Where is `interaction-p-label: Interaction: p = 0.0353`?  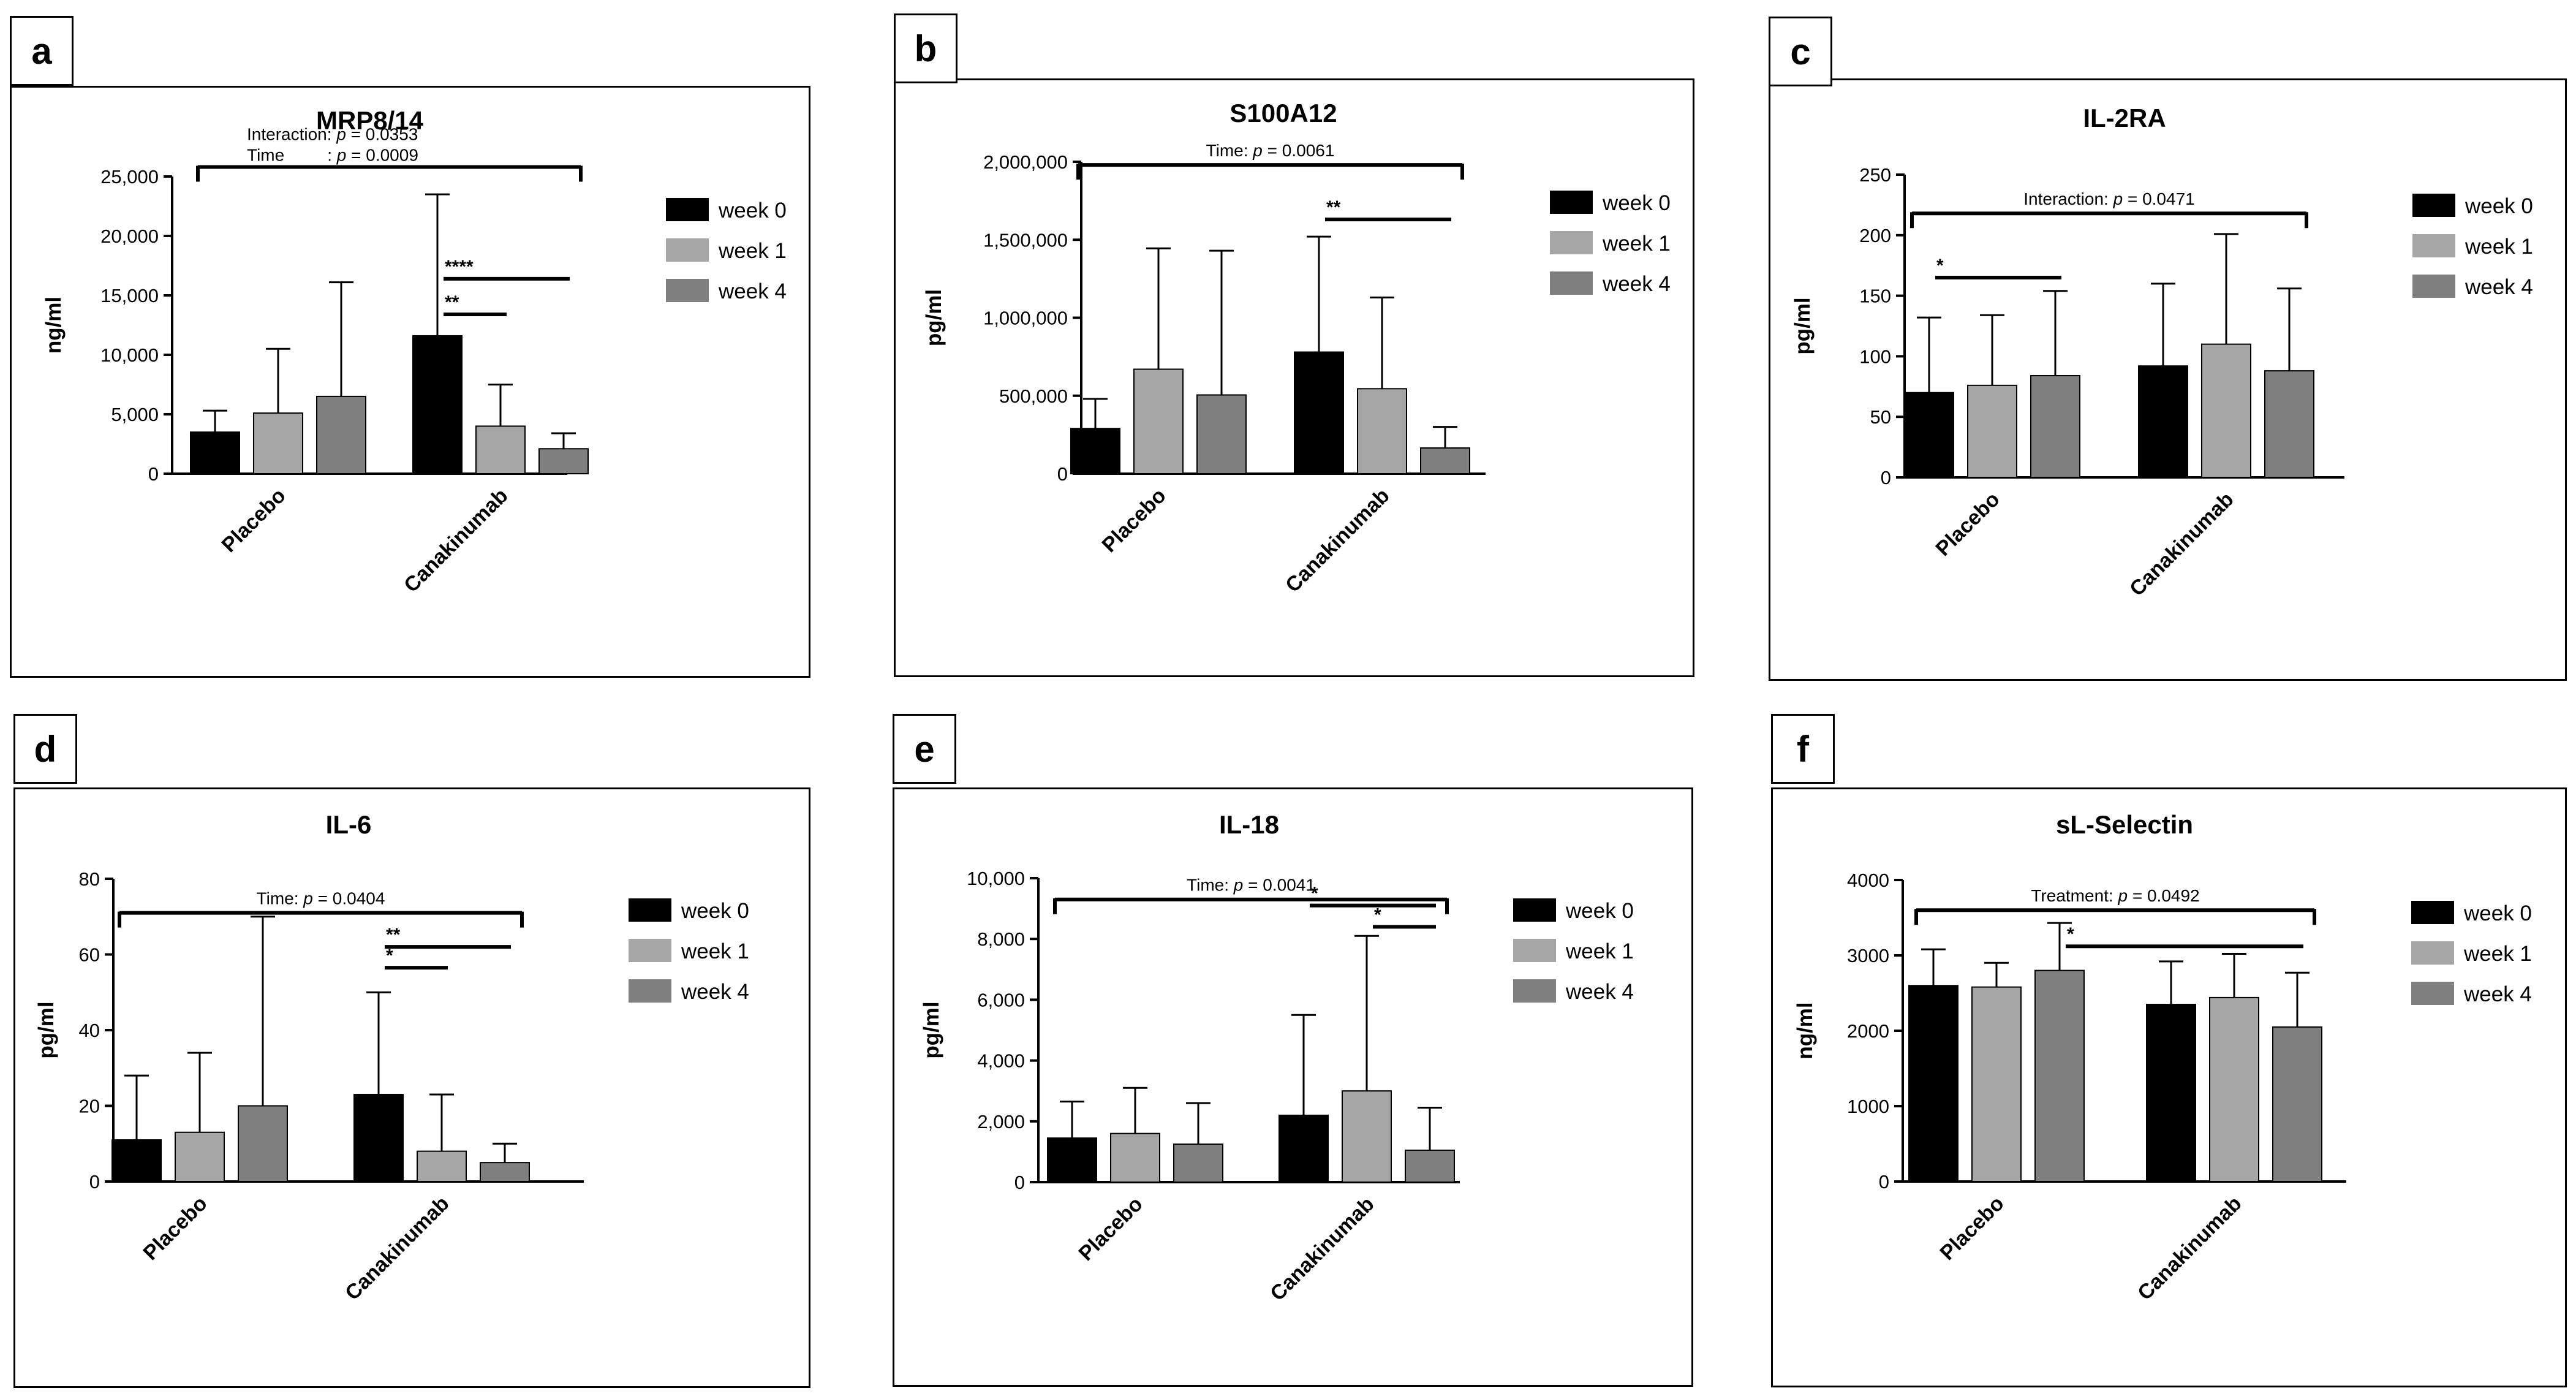 interaction-p-label: Interaction: p = 0.0353 is located at coordinates (332, 133).